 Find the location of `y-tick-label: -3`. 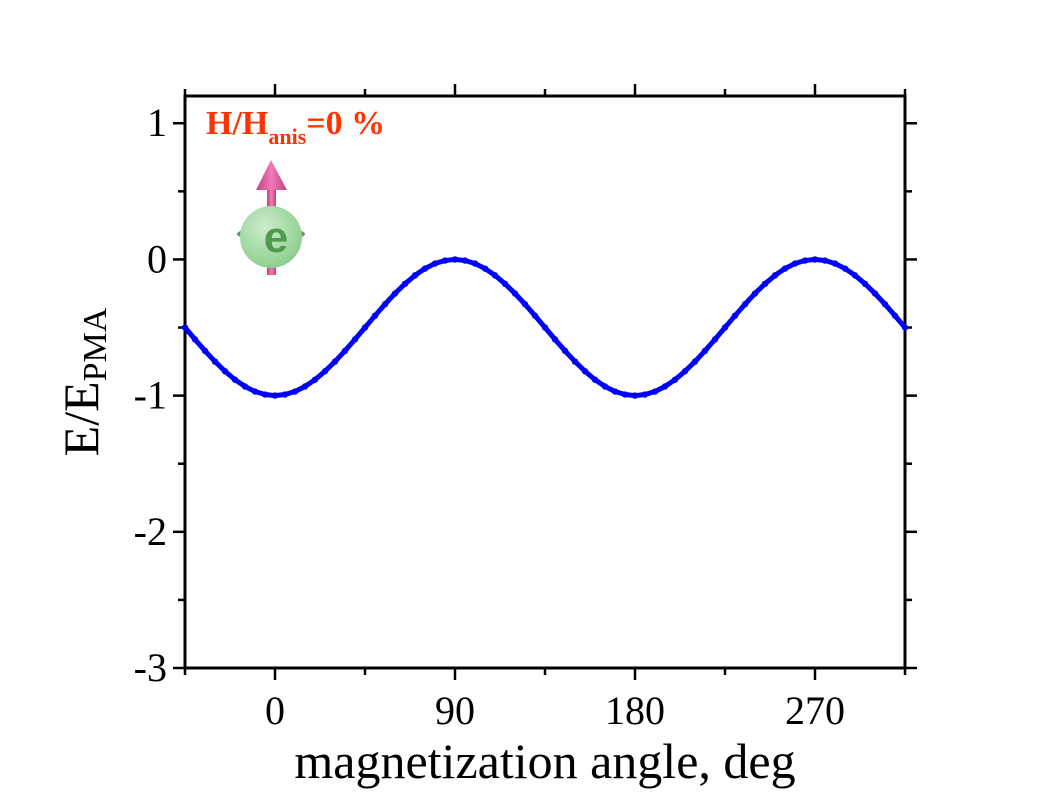

y-tick-label: -3 is located at coordinates (150, 667).